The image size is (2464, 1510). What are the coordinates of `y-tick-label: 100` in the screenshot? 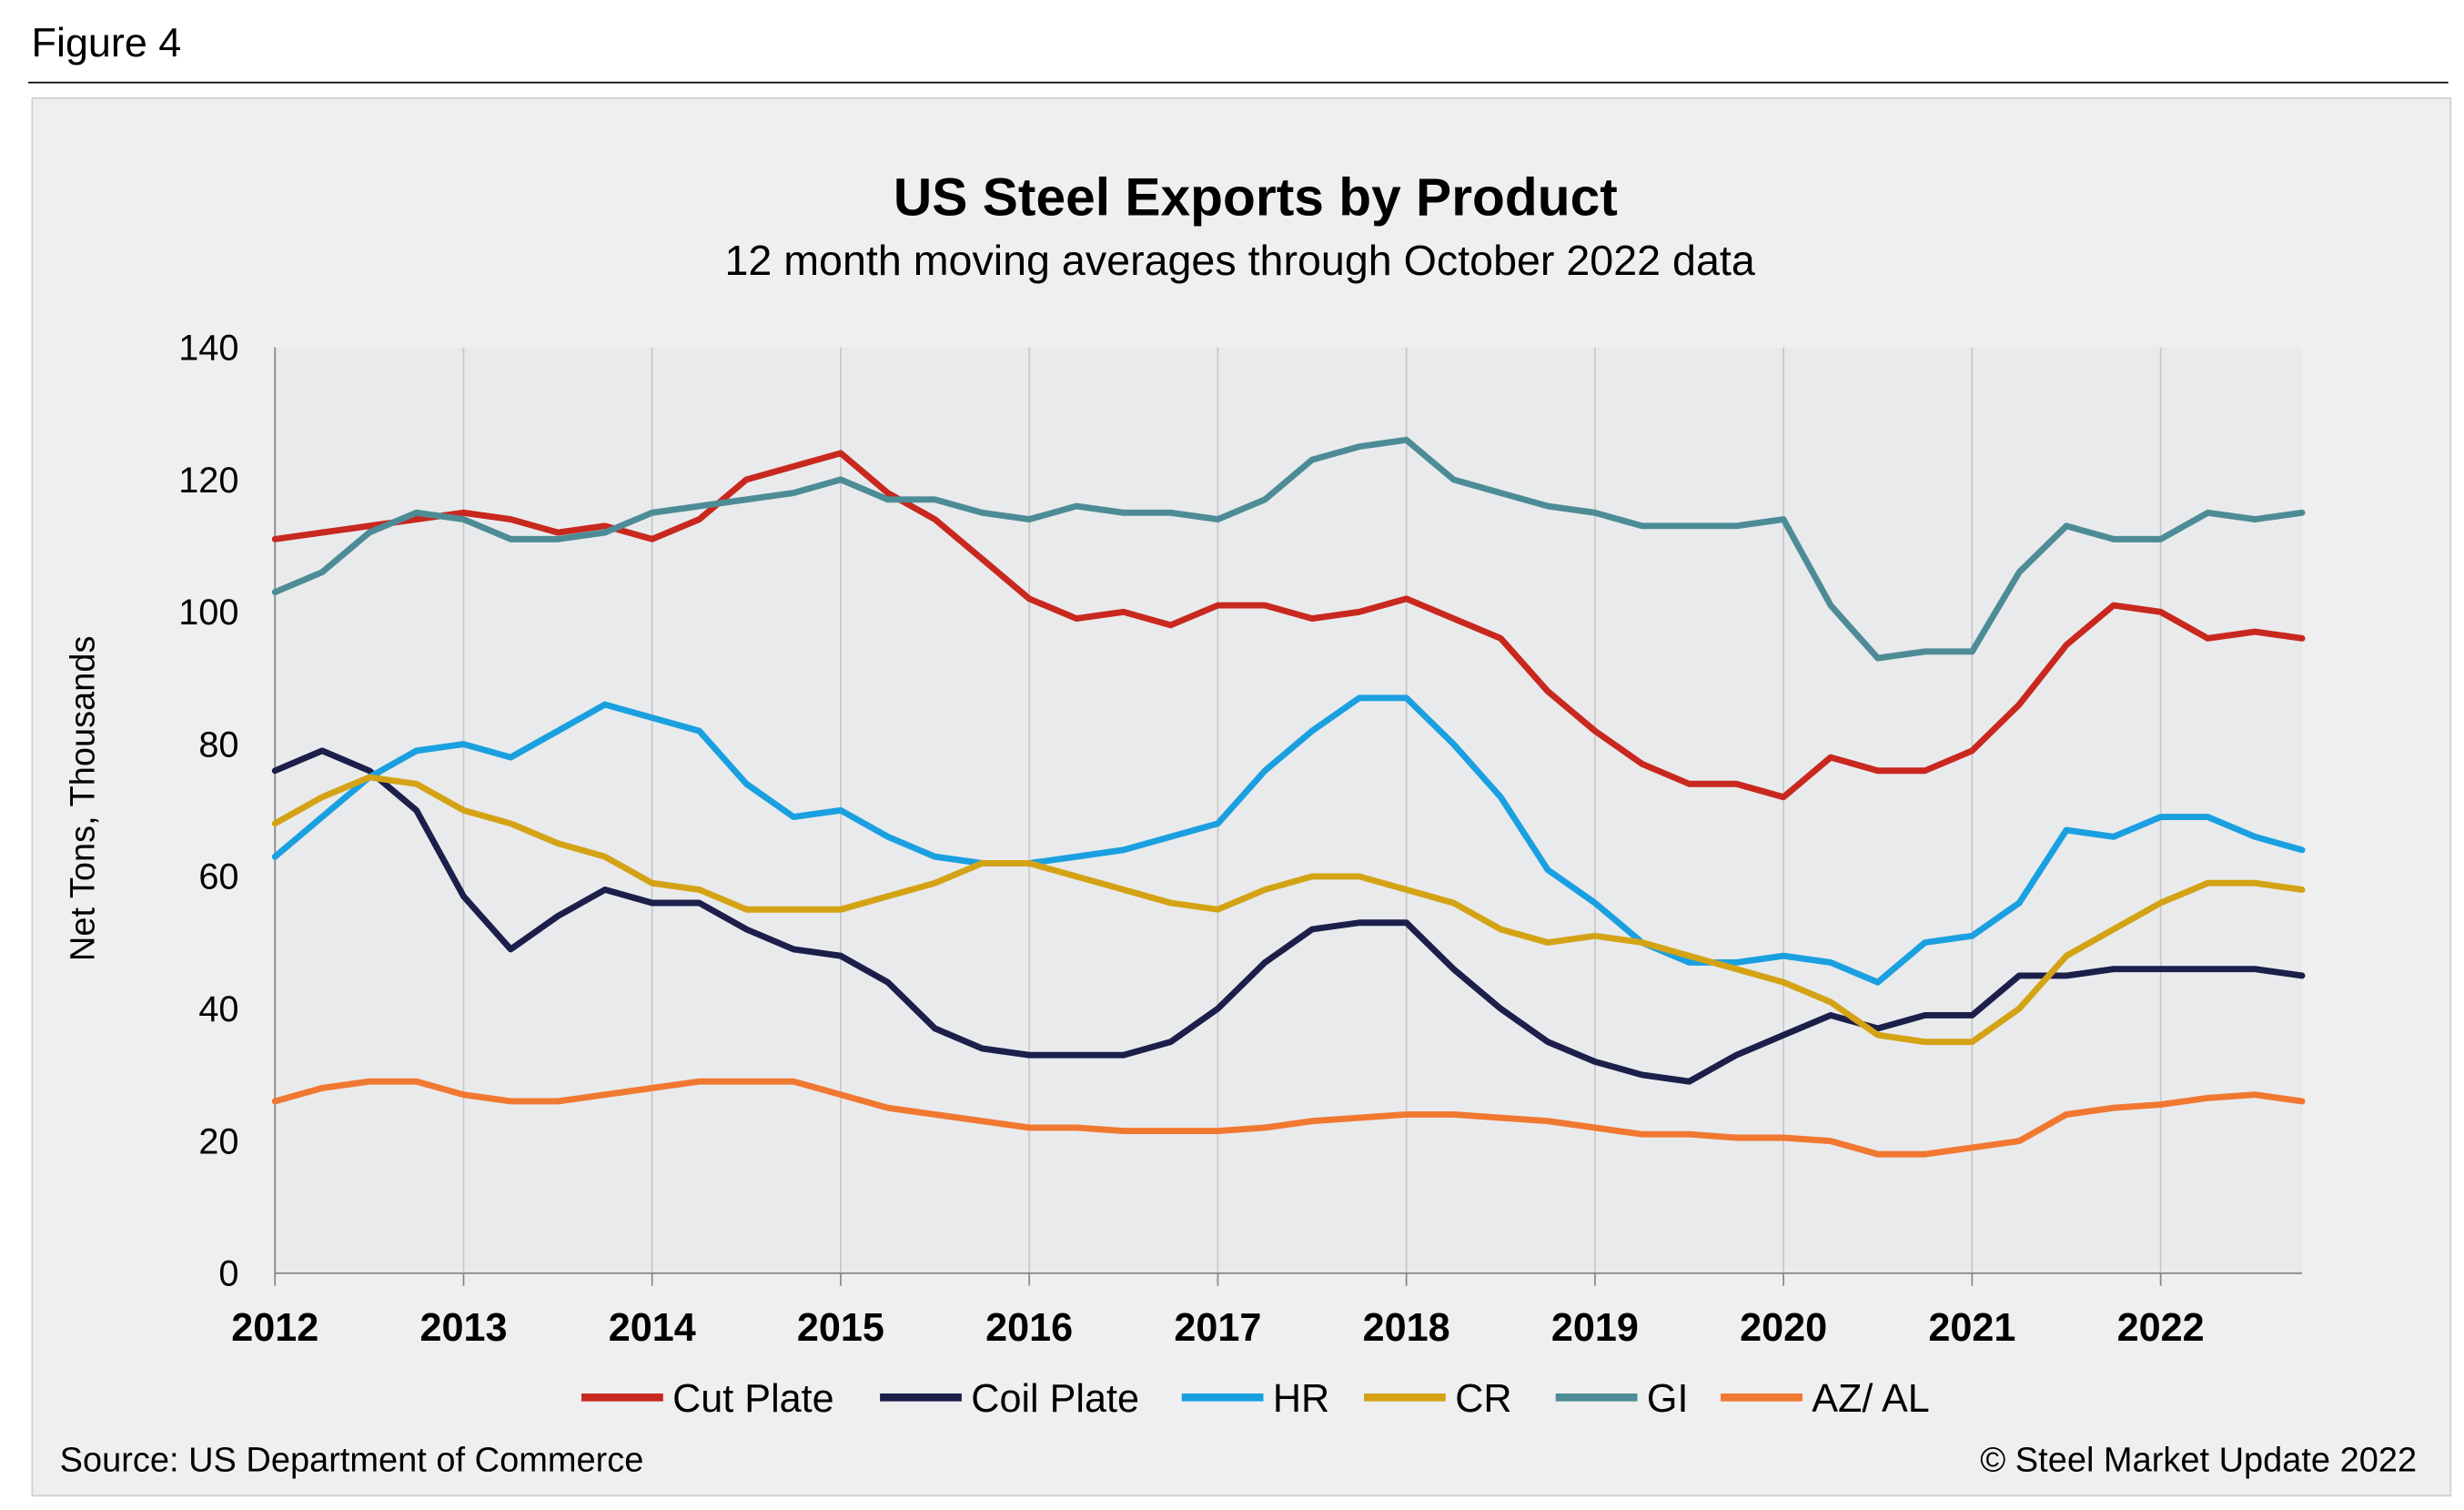 It's located at (208, 613).